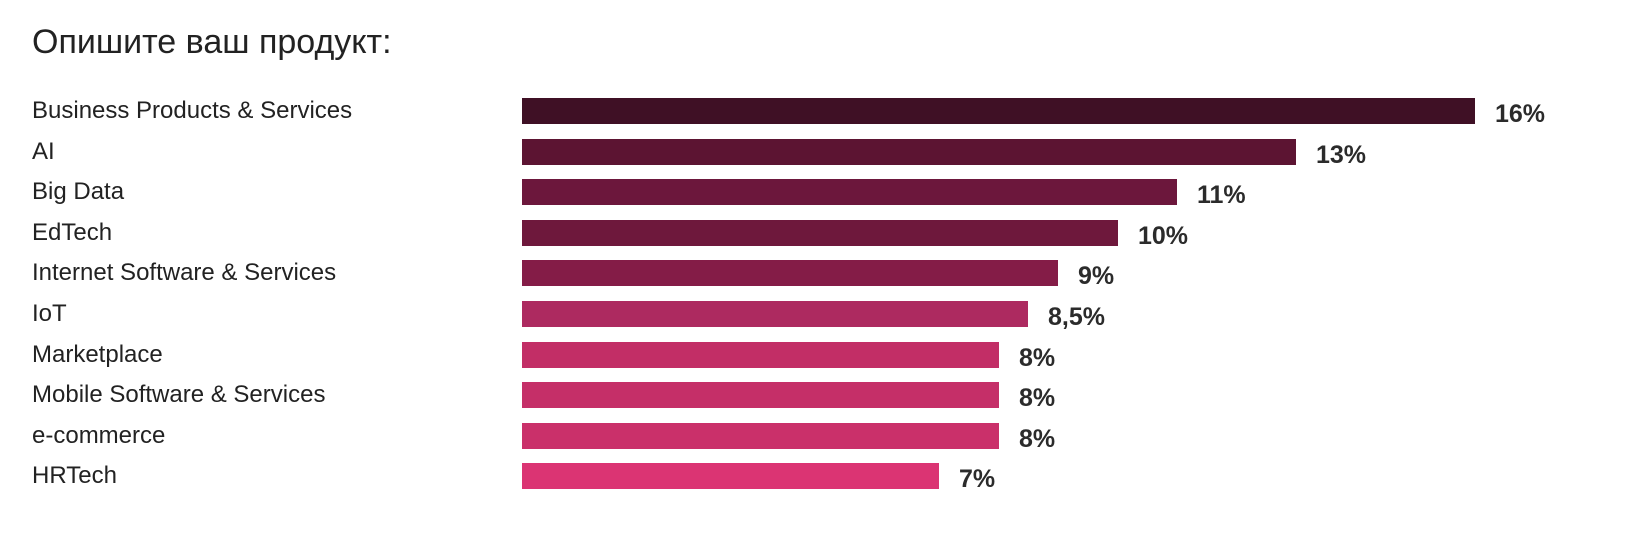 The height and width of the screenshot is (549, 1627). I want to click on category-label: HRTech, so click(74, 475).